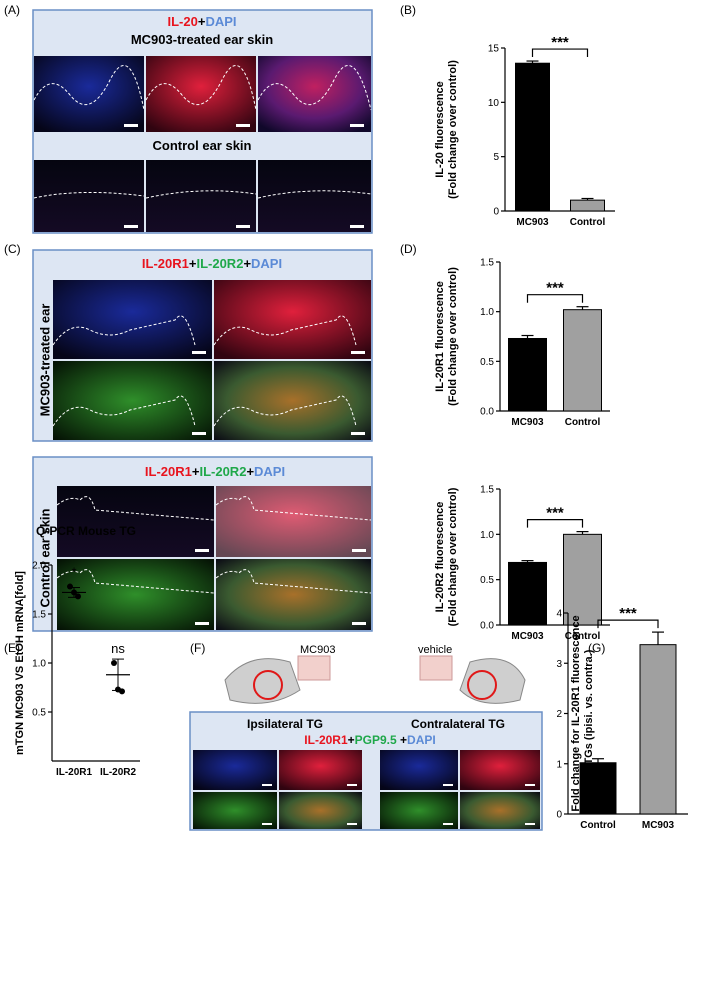 The image size is (709, 987). I want to click on panel-letter: (D), so click(408, 249).